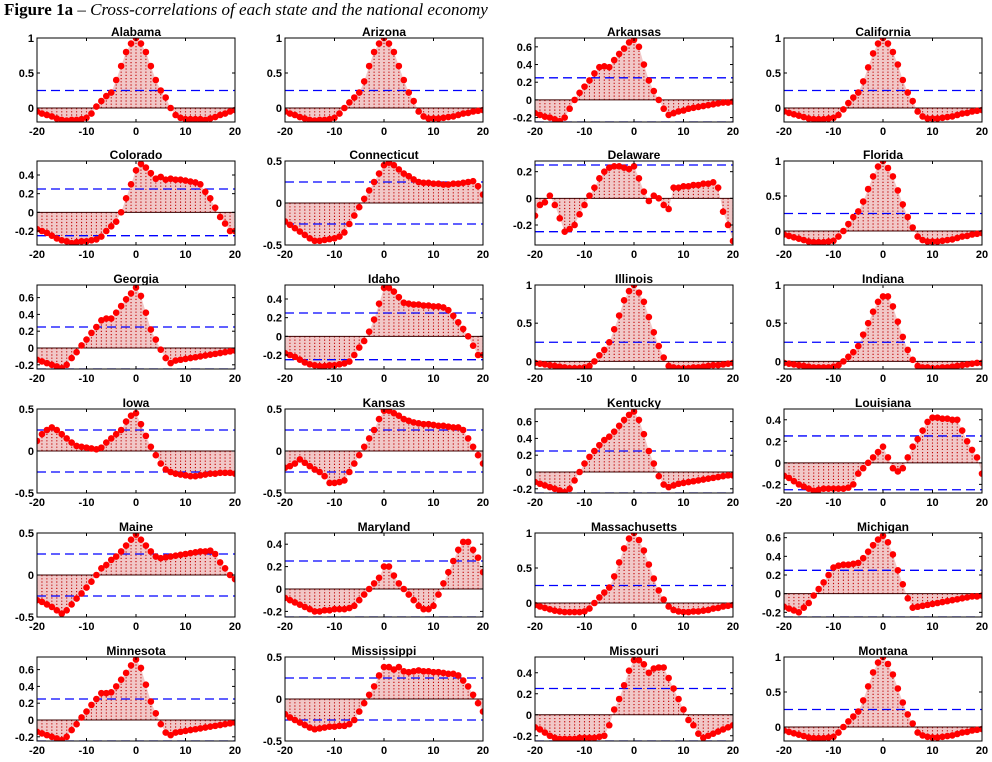  I want to click on subplot-title: Maryland, so click(384, 527).